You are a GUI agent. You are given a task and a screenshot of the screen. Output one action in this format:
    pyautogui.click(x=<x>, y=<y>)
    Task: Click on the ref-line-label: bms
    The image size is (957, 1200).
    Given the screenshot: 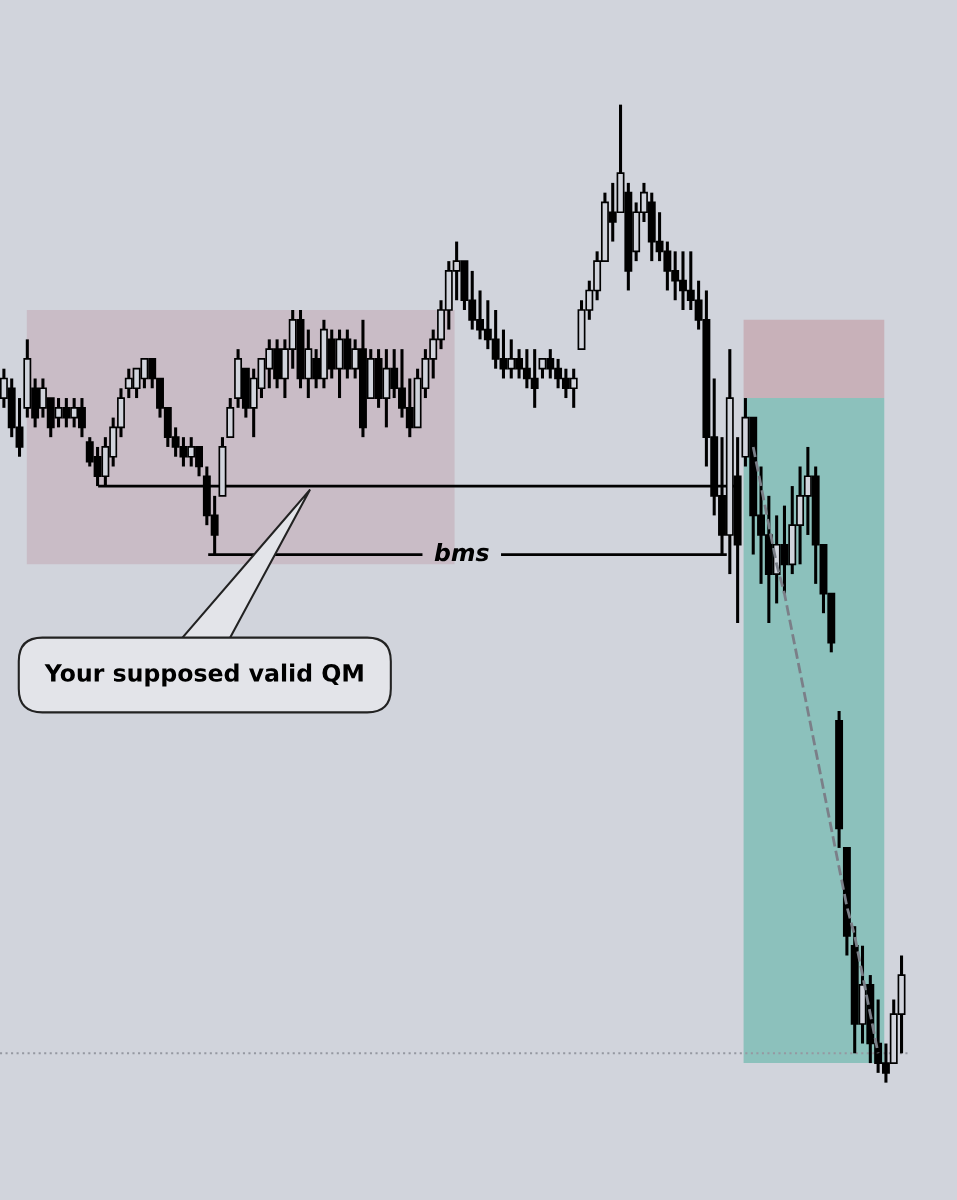 What is the action you would take?
    pyautogui.click(x=461, y=552)
    